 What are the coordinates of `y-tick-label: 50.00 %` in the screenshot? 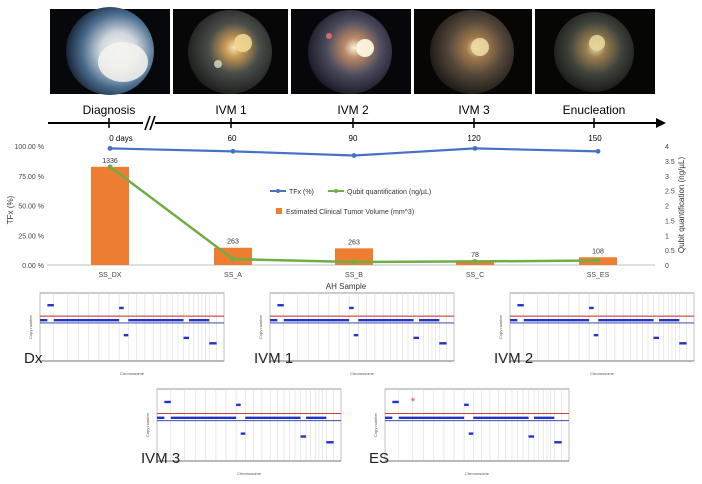 It's located at (31, 207).